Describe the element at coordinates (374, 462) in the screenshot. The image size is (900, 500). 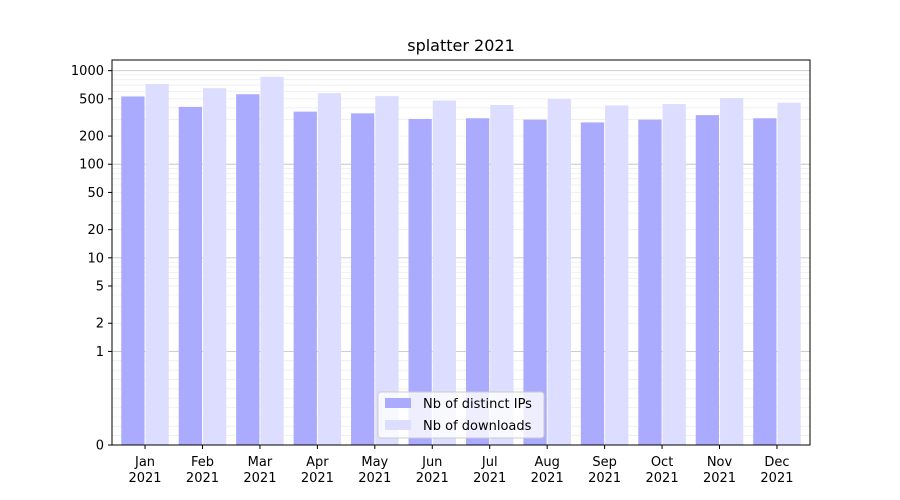
I see `x-tick-label-month: May` at that location.